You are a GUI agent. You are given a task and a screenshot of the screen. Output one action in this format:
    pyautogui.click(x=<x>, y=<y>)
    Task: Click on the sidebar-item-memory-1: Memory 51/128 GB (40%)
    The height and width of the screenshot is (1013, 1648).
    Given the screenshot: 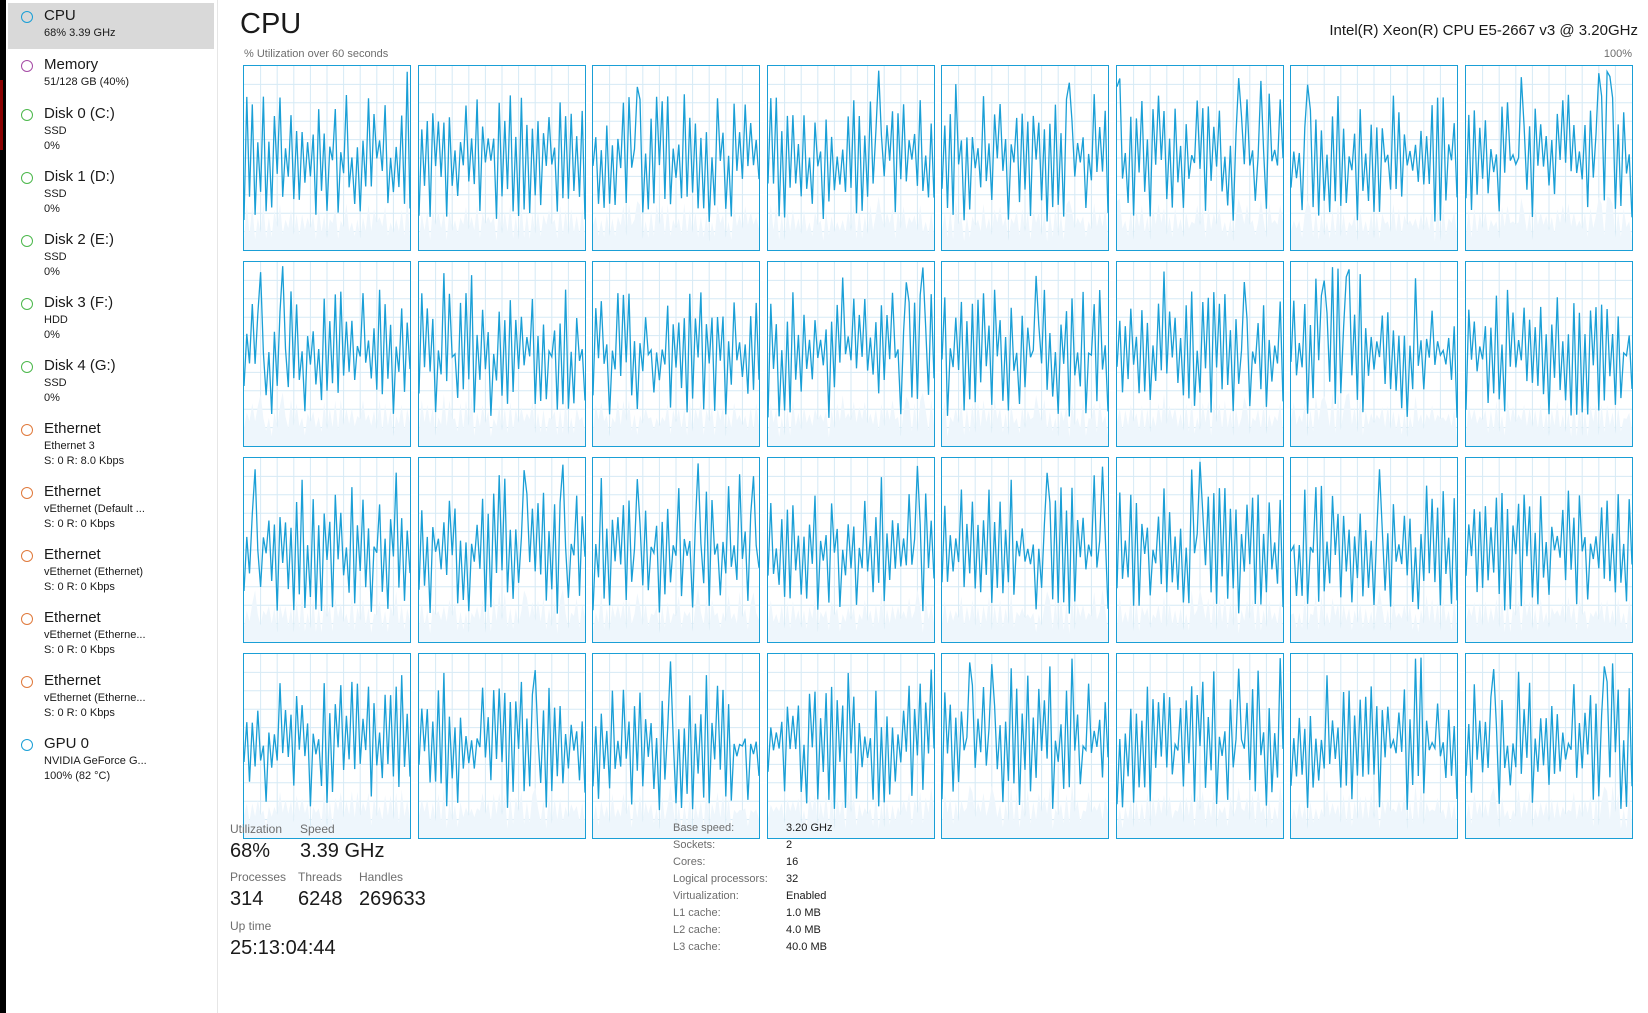 What is the action you would take?
    pyautogui.click(x=111, y=75)
    